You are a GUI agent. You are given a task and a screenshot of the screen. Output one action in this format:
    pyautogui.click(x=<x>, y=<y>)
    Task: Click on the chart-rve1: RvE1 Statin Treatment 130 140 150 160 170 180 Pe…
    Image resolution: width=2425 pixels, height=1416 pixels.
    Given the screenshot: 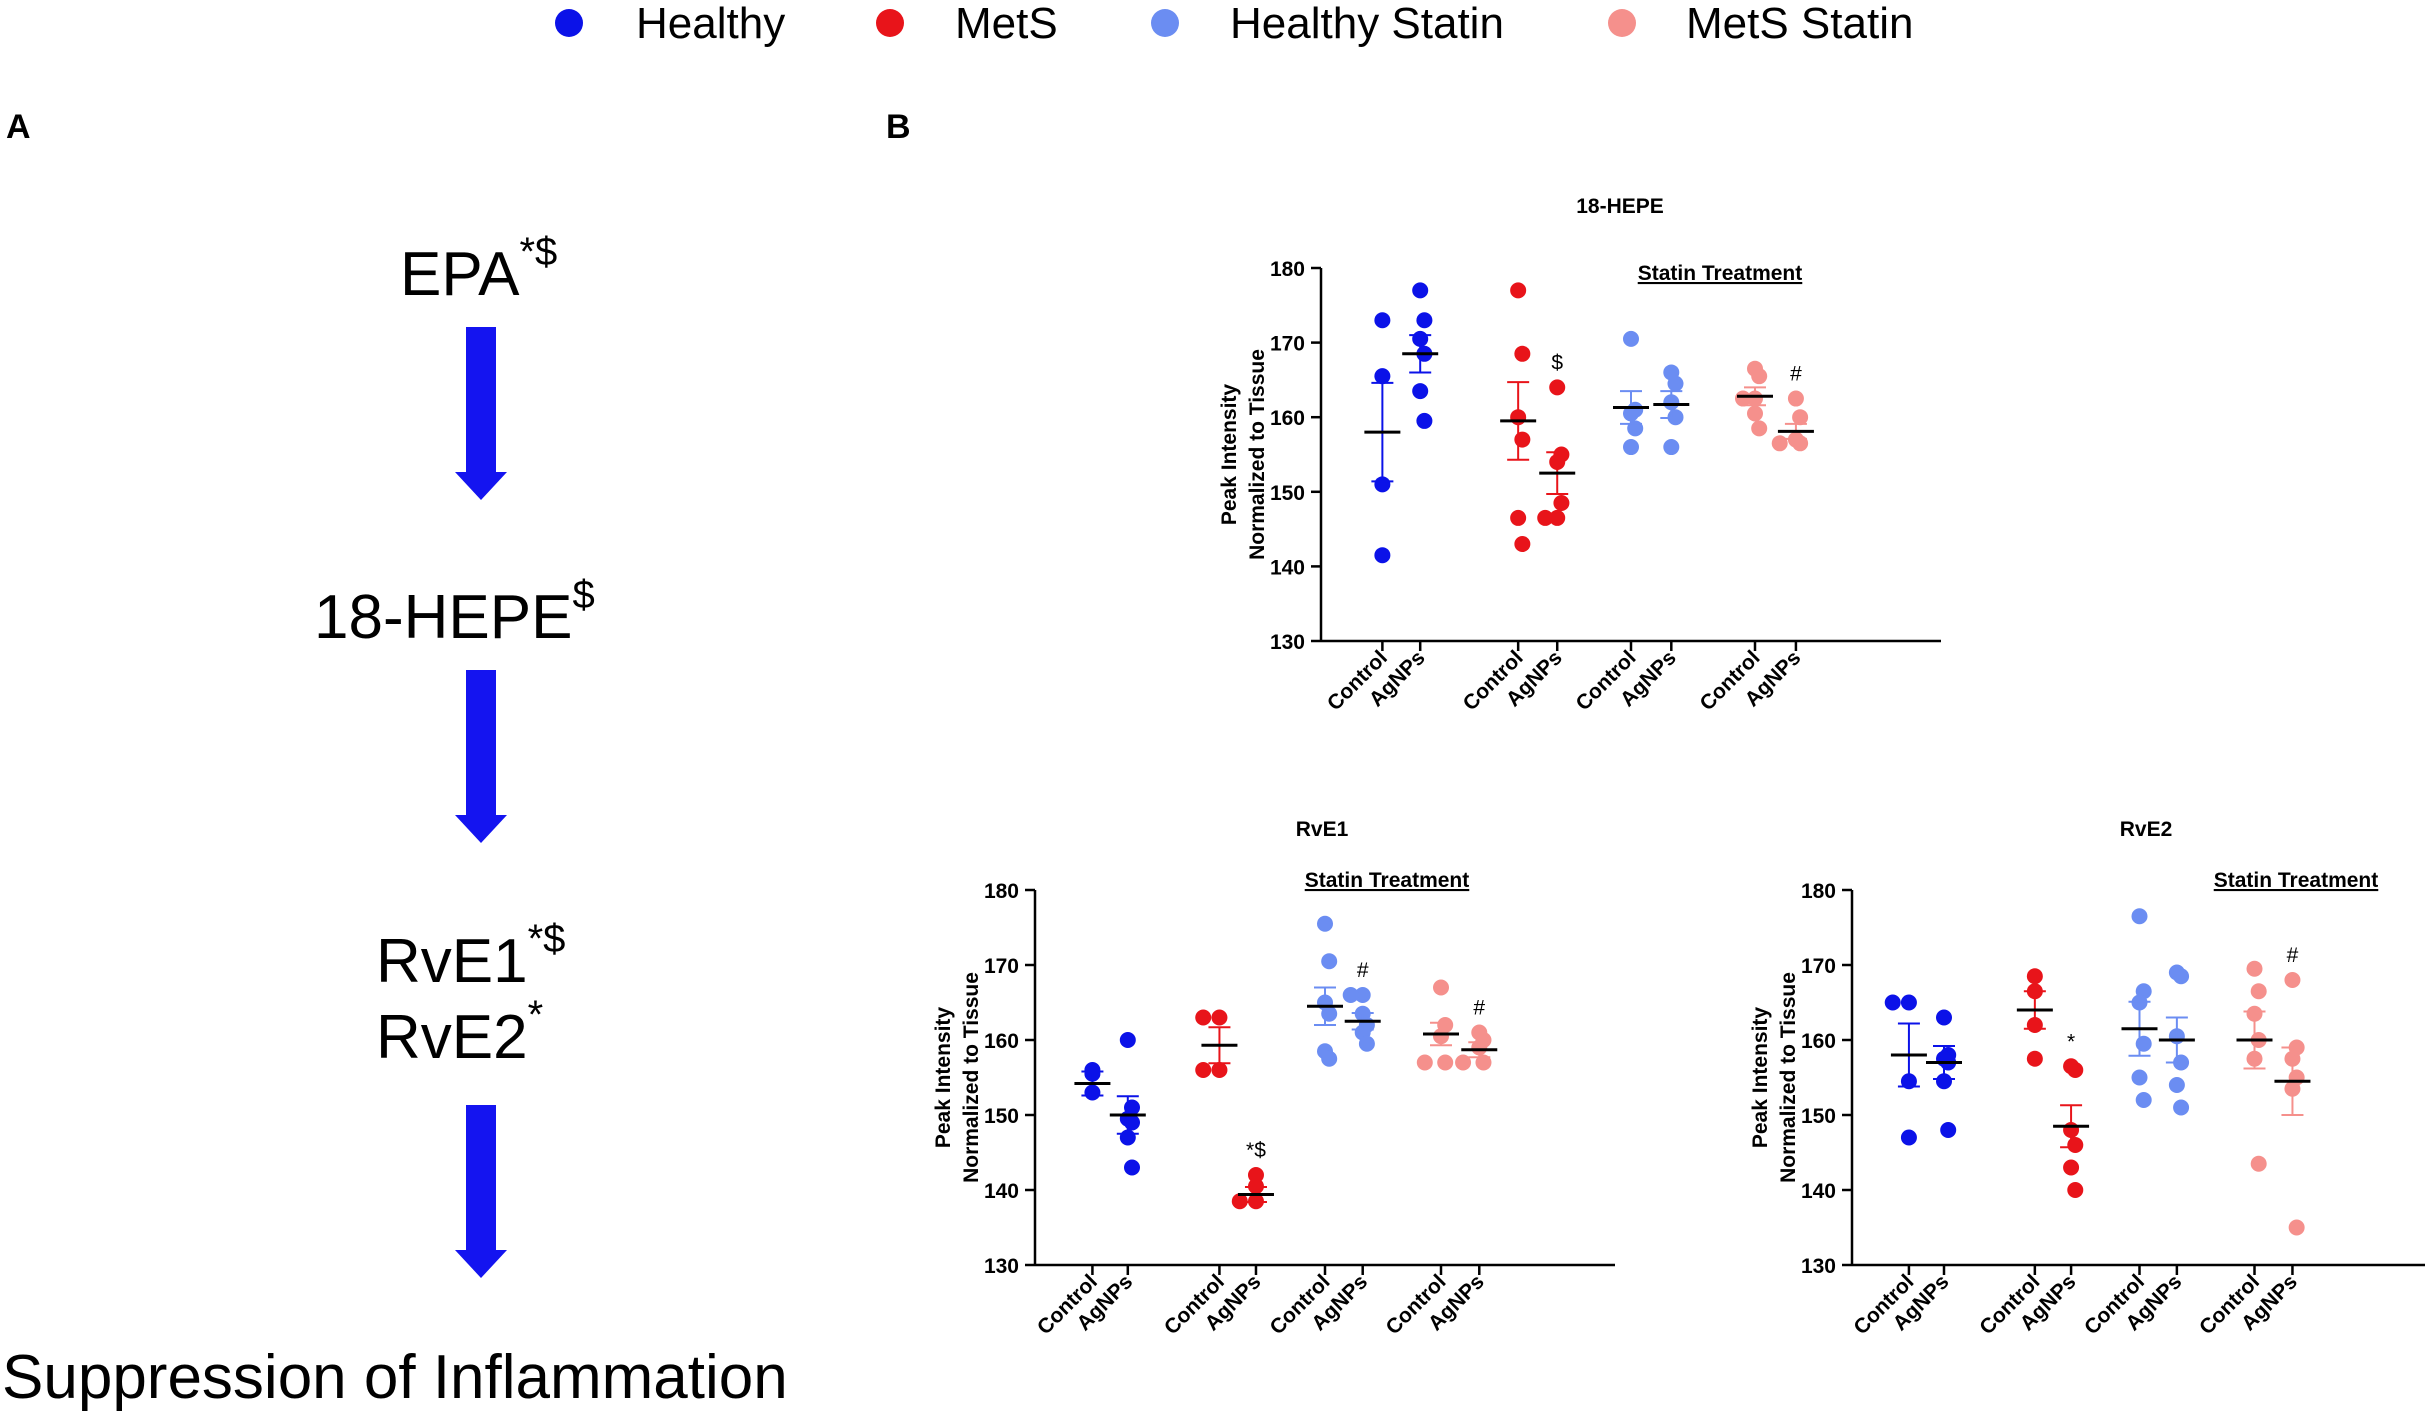 What is the action you would take?
    pyautogui.click(x=1273, y=1078)
    